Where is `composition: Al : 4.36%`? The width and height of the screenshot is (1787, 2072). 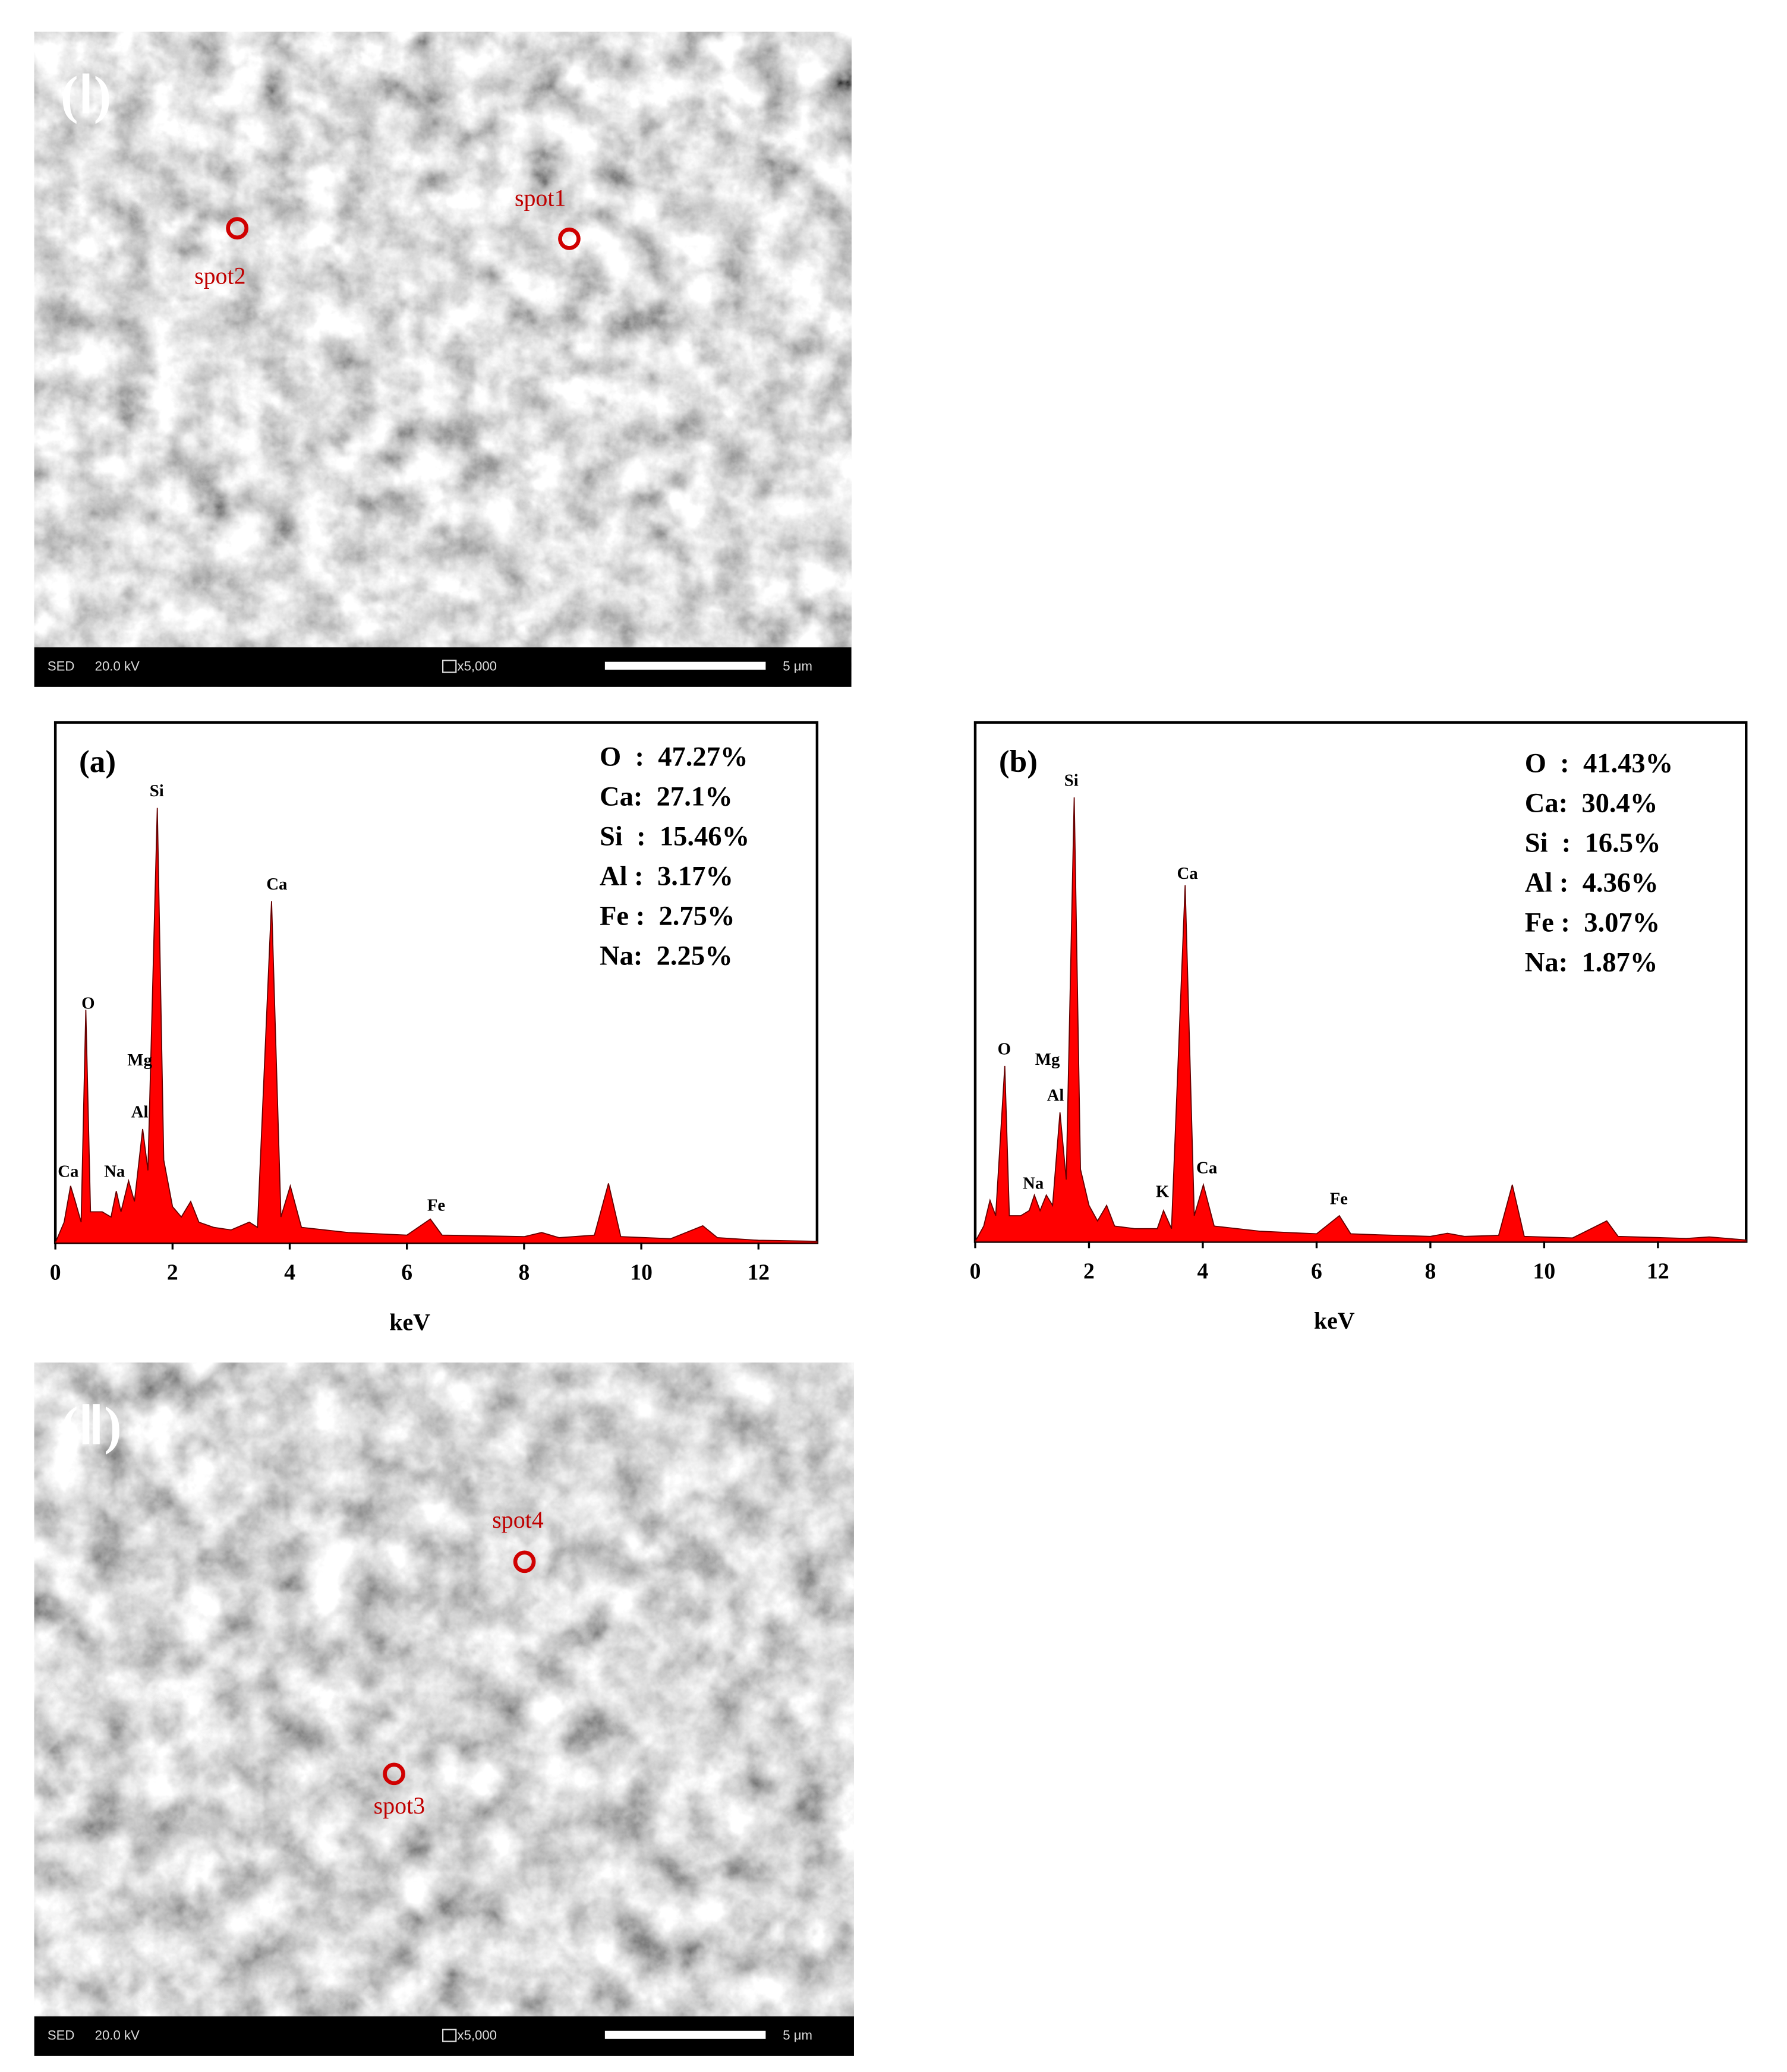
composition: Al : 4.36% is located at coordinates (1592, 883).